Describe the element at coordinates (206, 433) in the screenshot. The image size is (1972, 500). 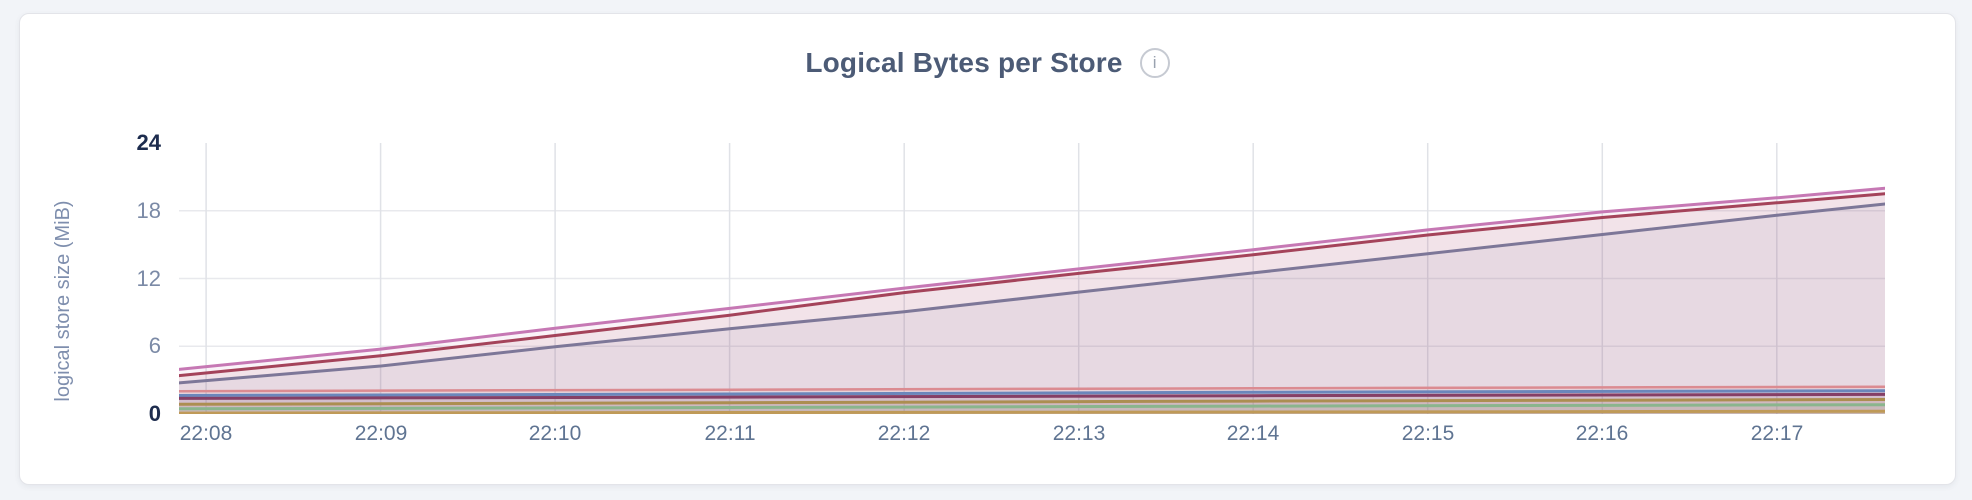
I see `x-tick-label: 22:08` at that location.